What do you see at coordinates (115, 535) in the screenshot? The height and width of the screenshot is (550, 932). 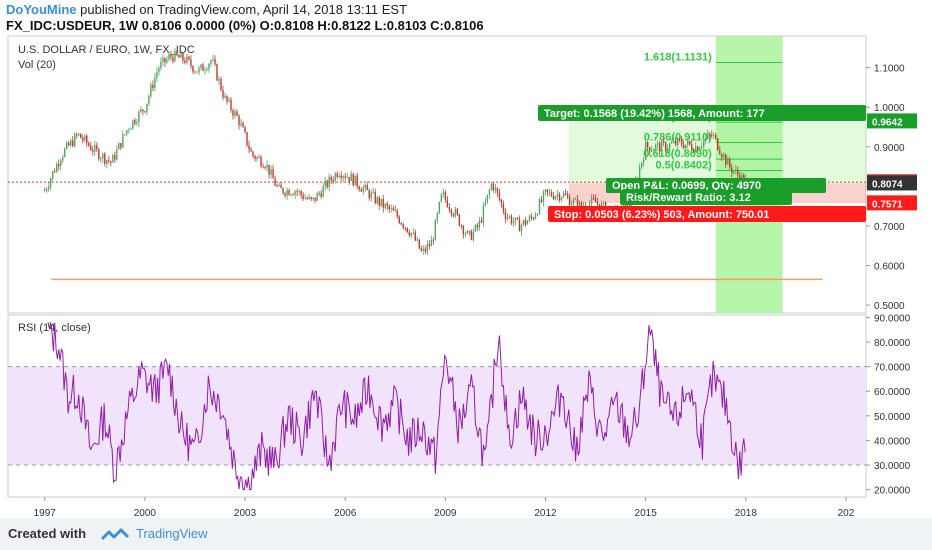 I see `tradingview-logo-icon` at bounding box center [115, 535].